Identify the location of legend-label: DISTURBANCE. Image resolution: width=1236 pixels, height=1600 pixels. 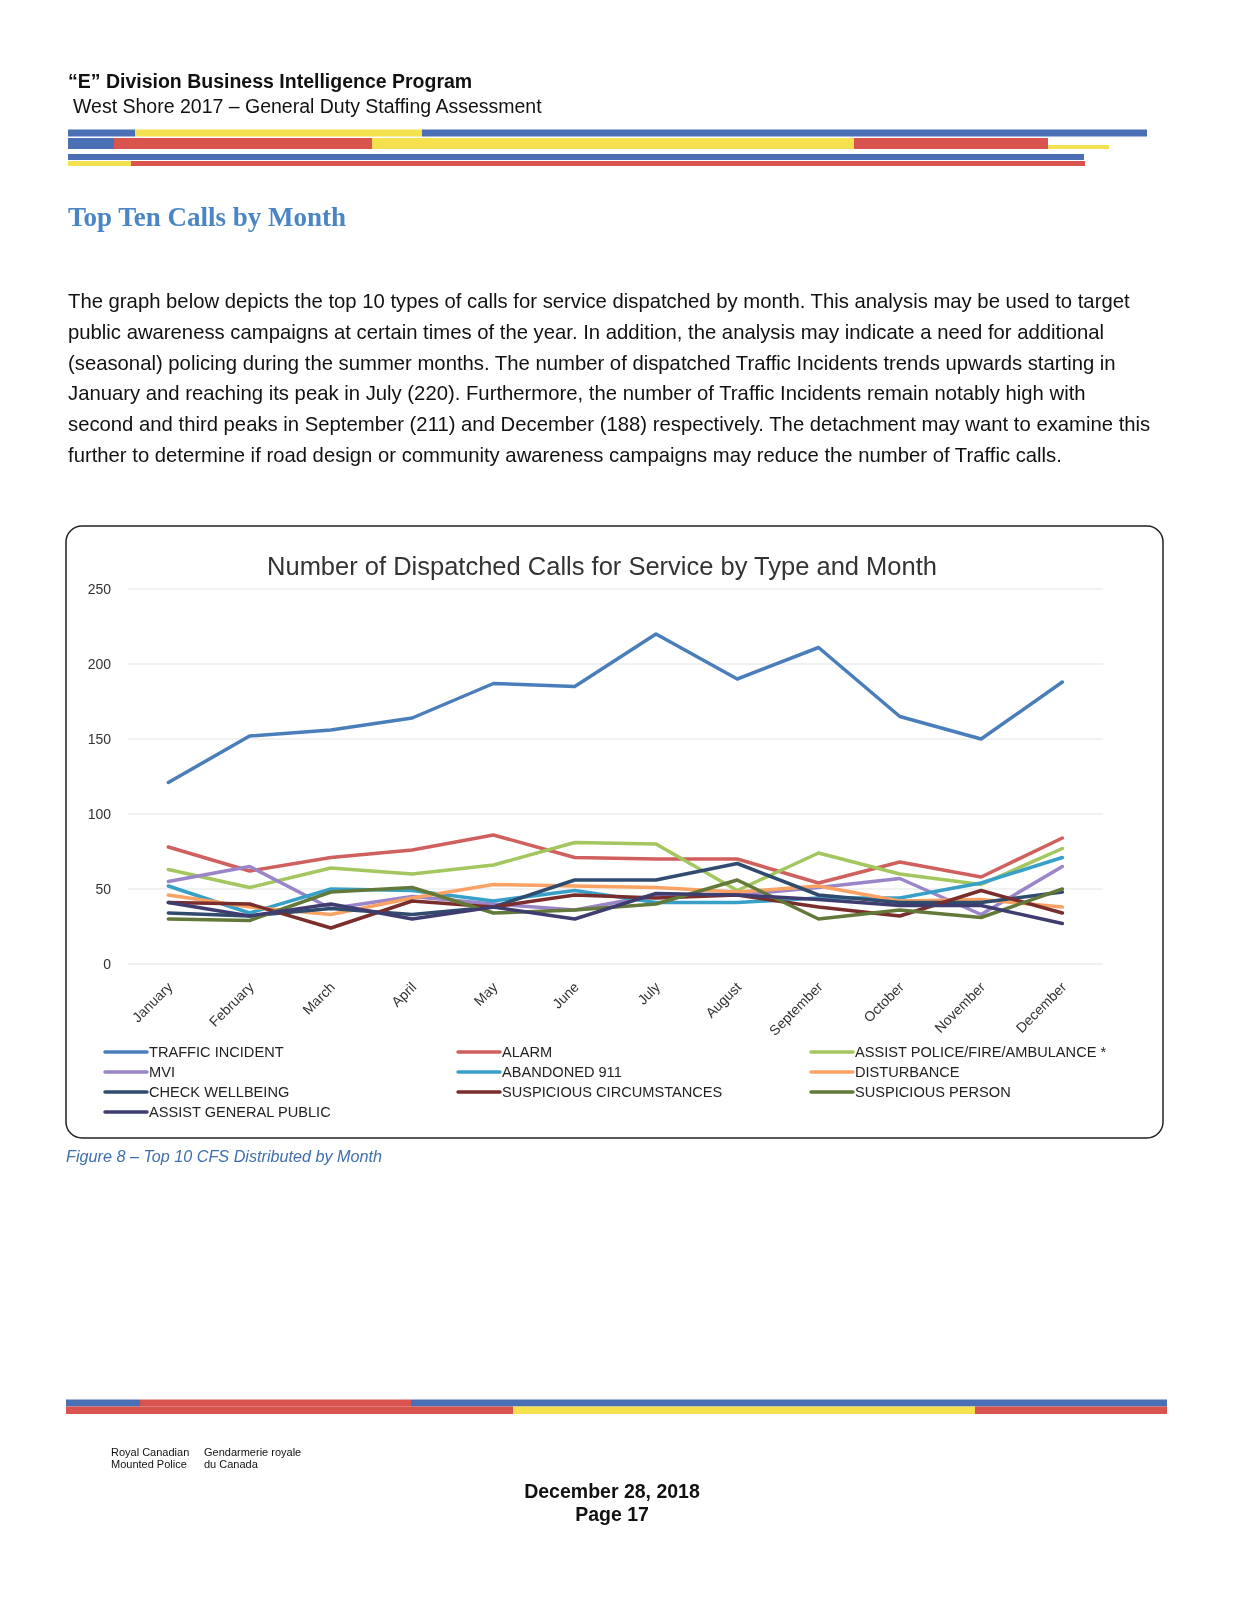
(907, 1072).